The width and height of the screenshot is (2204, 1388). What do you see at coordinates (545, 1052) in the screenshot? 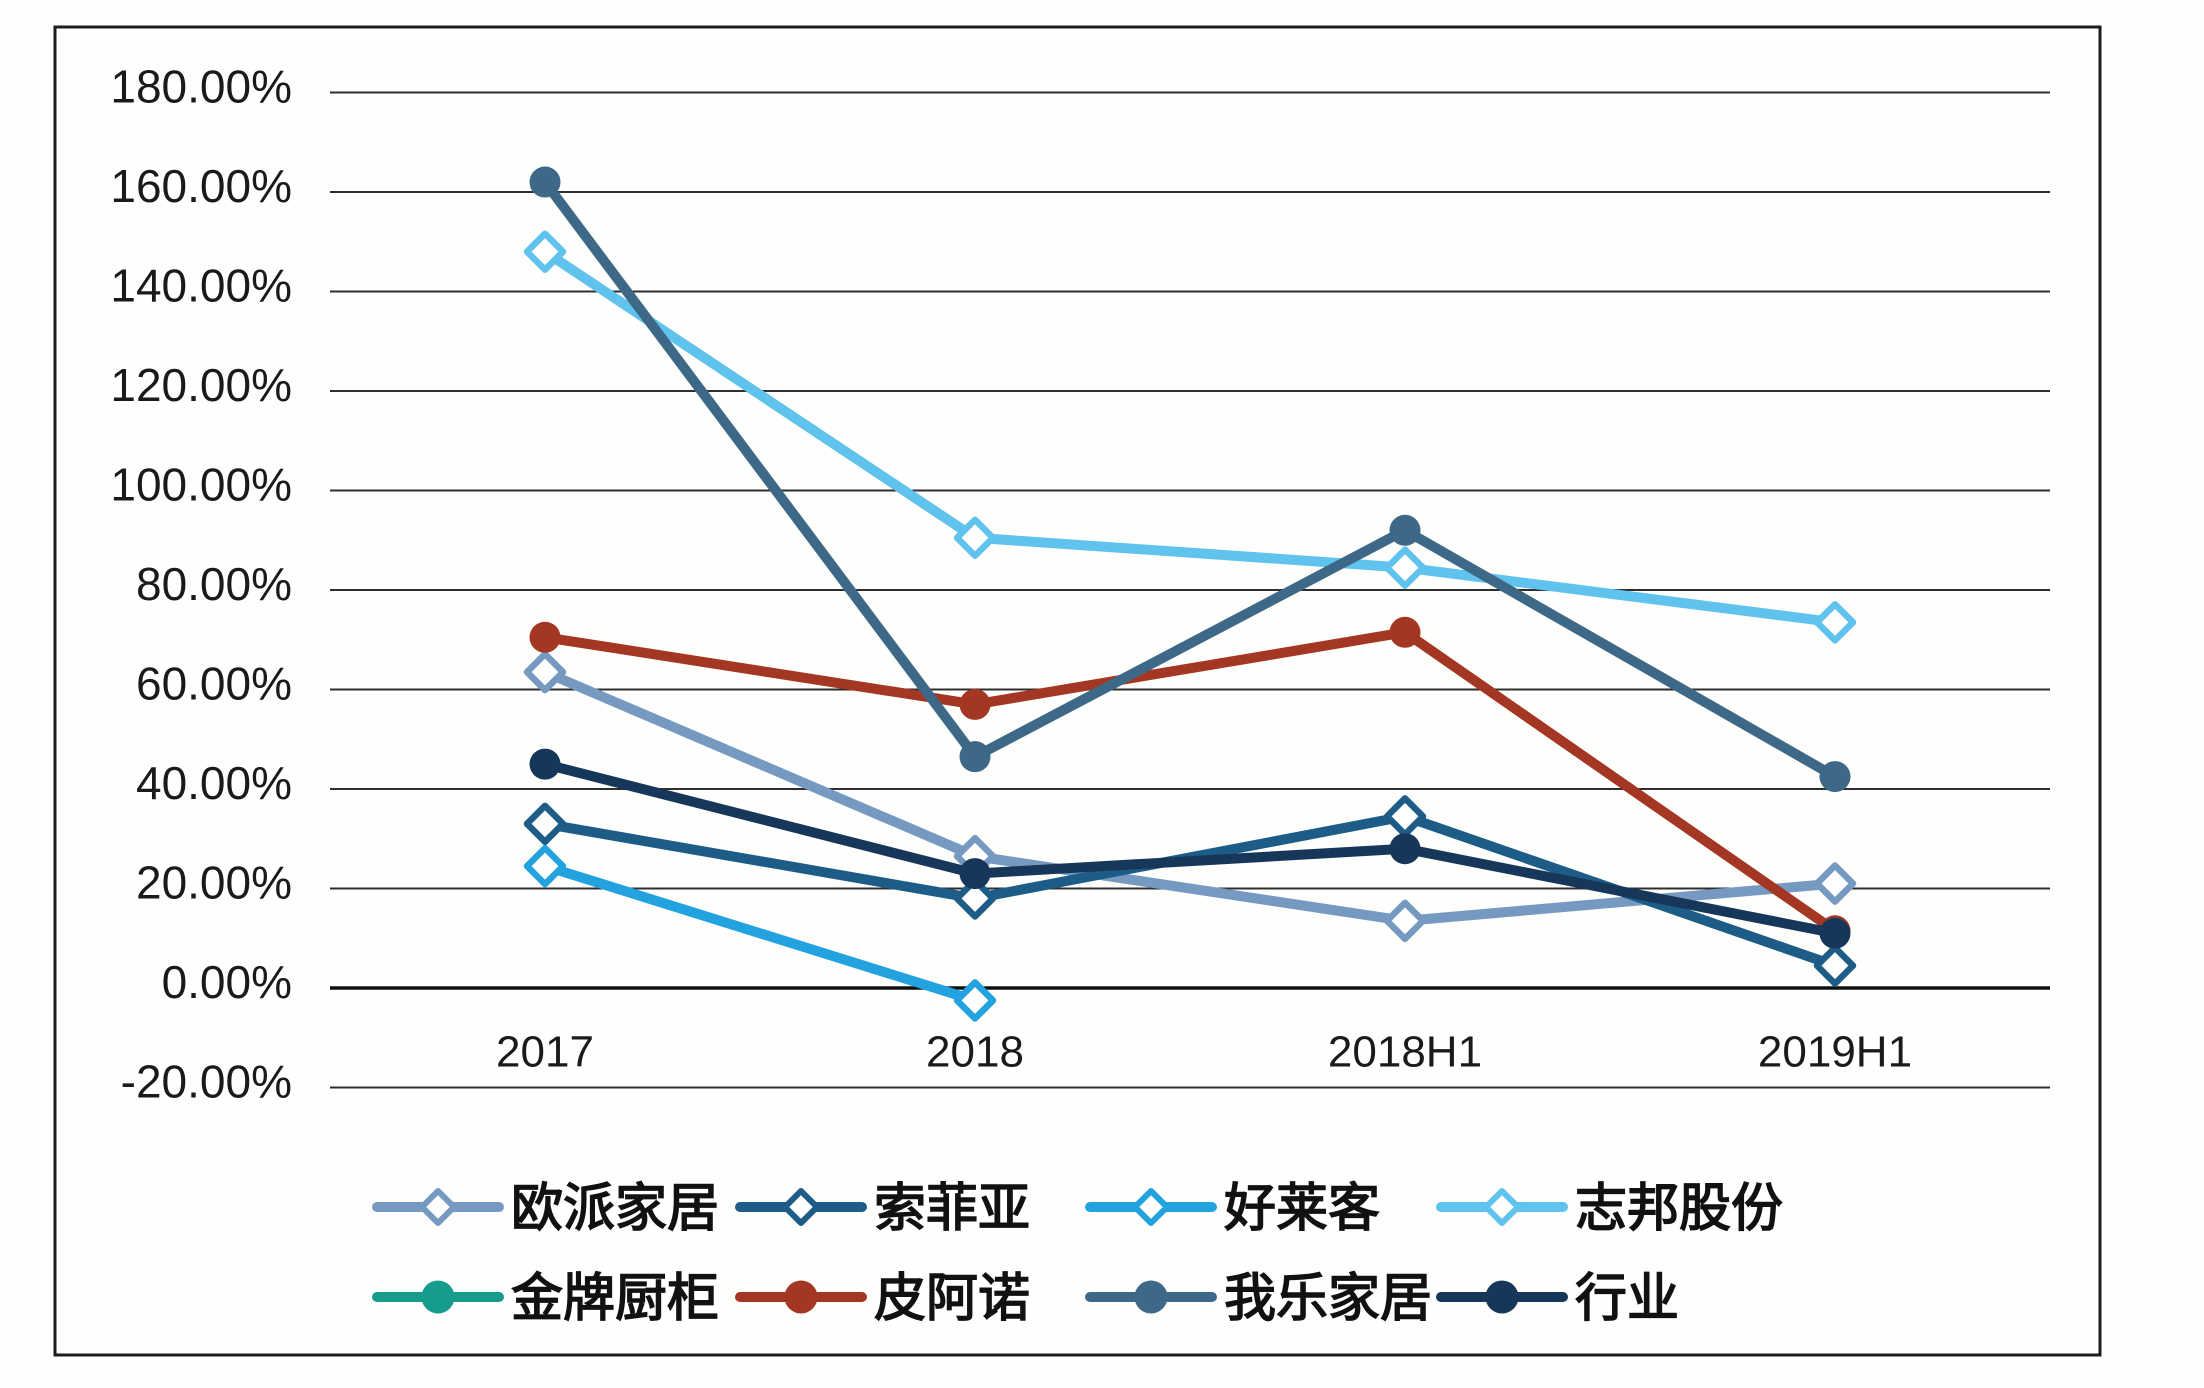
I see `x-tick-label: 2017` at bounding box center [545, 1052].